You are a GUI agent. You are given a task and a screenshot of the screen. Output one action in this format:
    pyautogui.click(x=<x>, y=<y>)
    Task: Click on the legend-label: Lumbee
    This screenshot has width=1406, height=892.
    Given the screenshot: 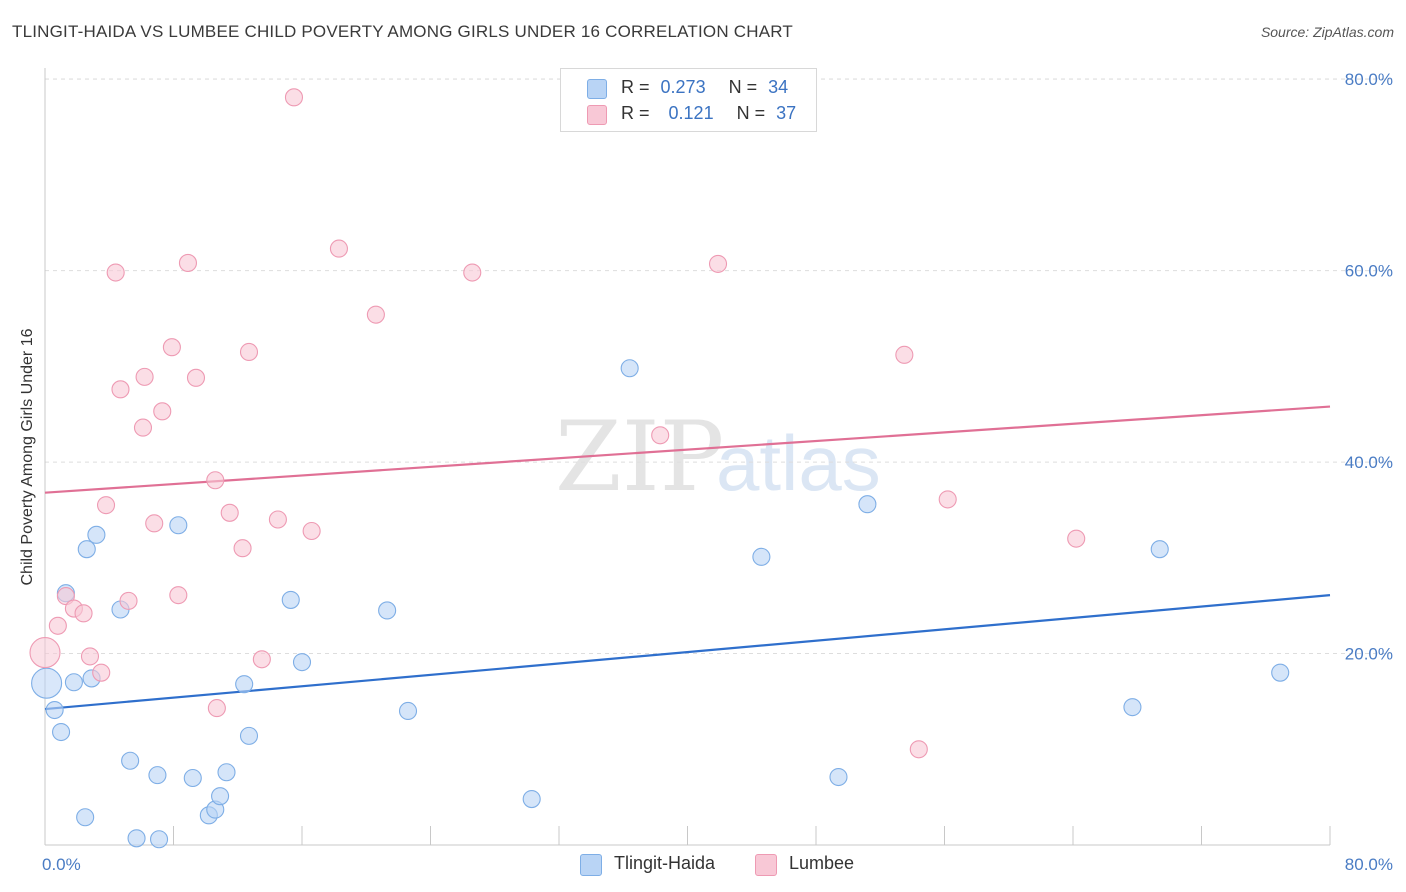 What is the action you would take?
    pyautogui.click(x=822, y=863)
    